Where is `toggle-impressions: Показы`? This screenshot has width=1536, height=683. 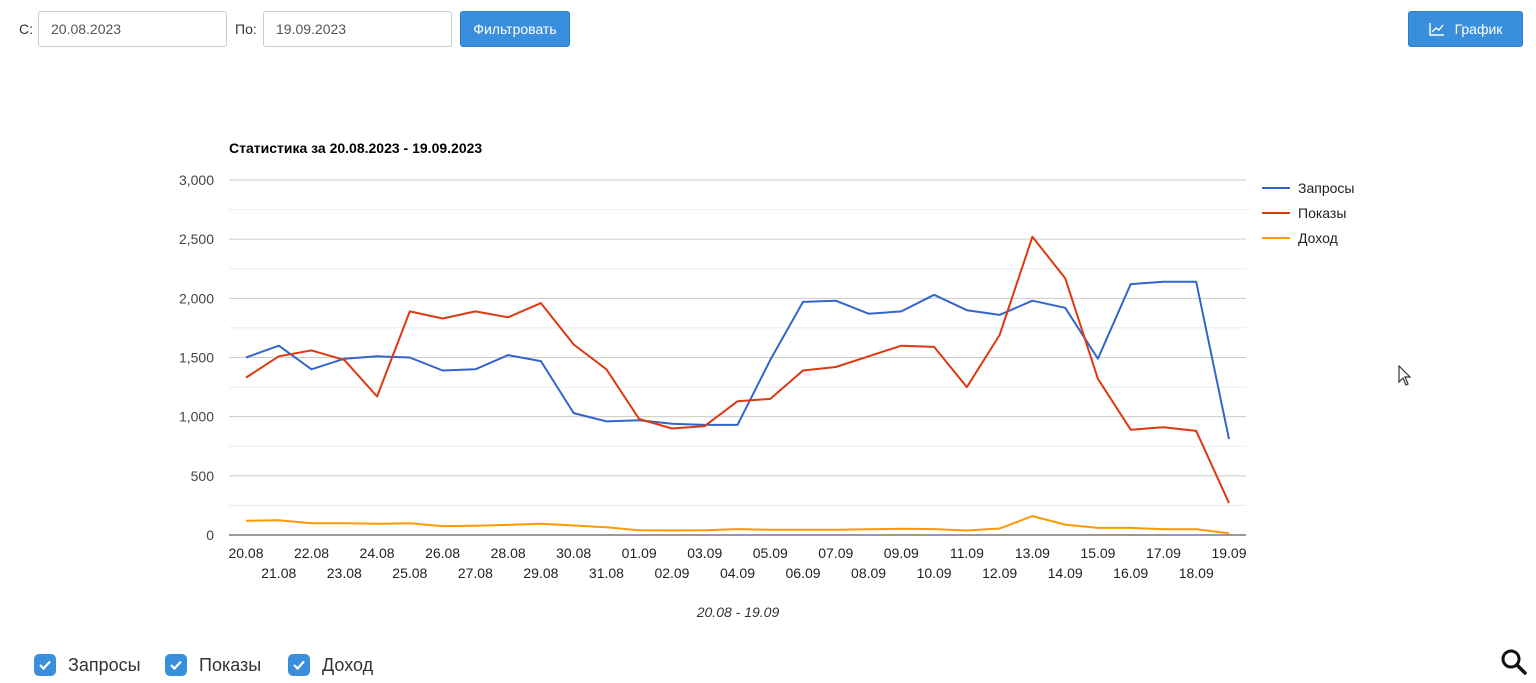
toggle-impressions: Показы is located at coordinates (213, 665).